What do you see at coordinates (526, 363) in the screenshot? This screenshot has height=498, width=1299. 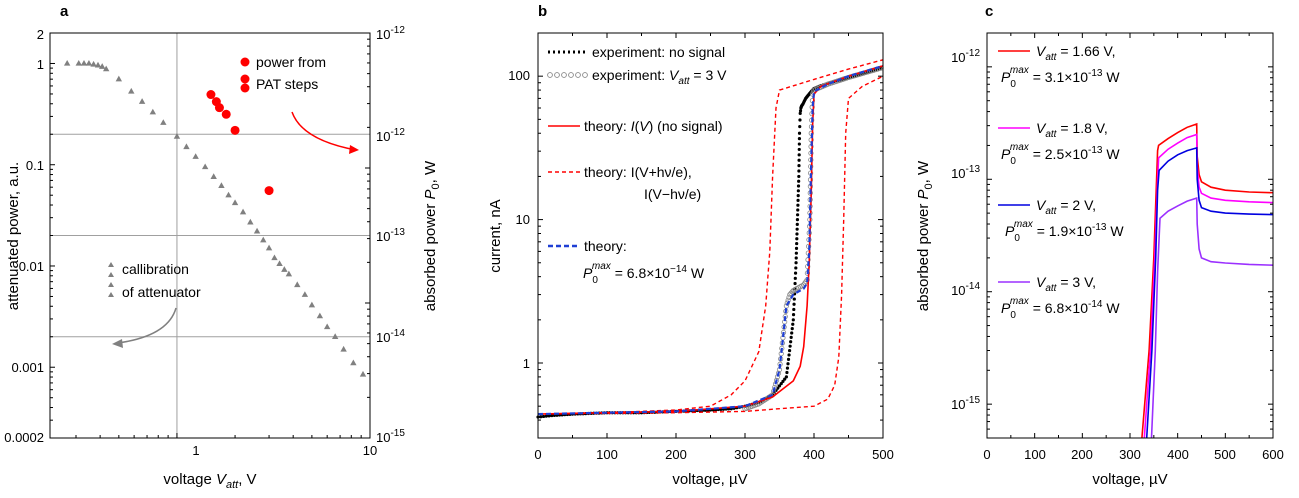 I see `b-ytick-1: 1` at bounding box center [526, 363].